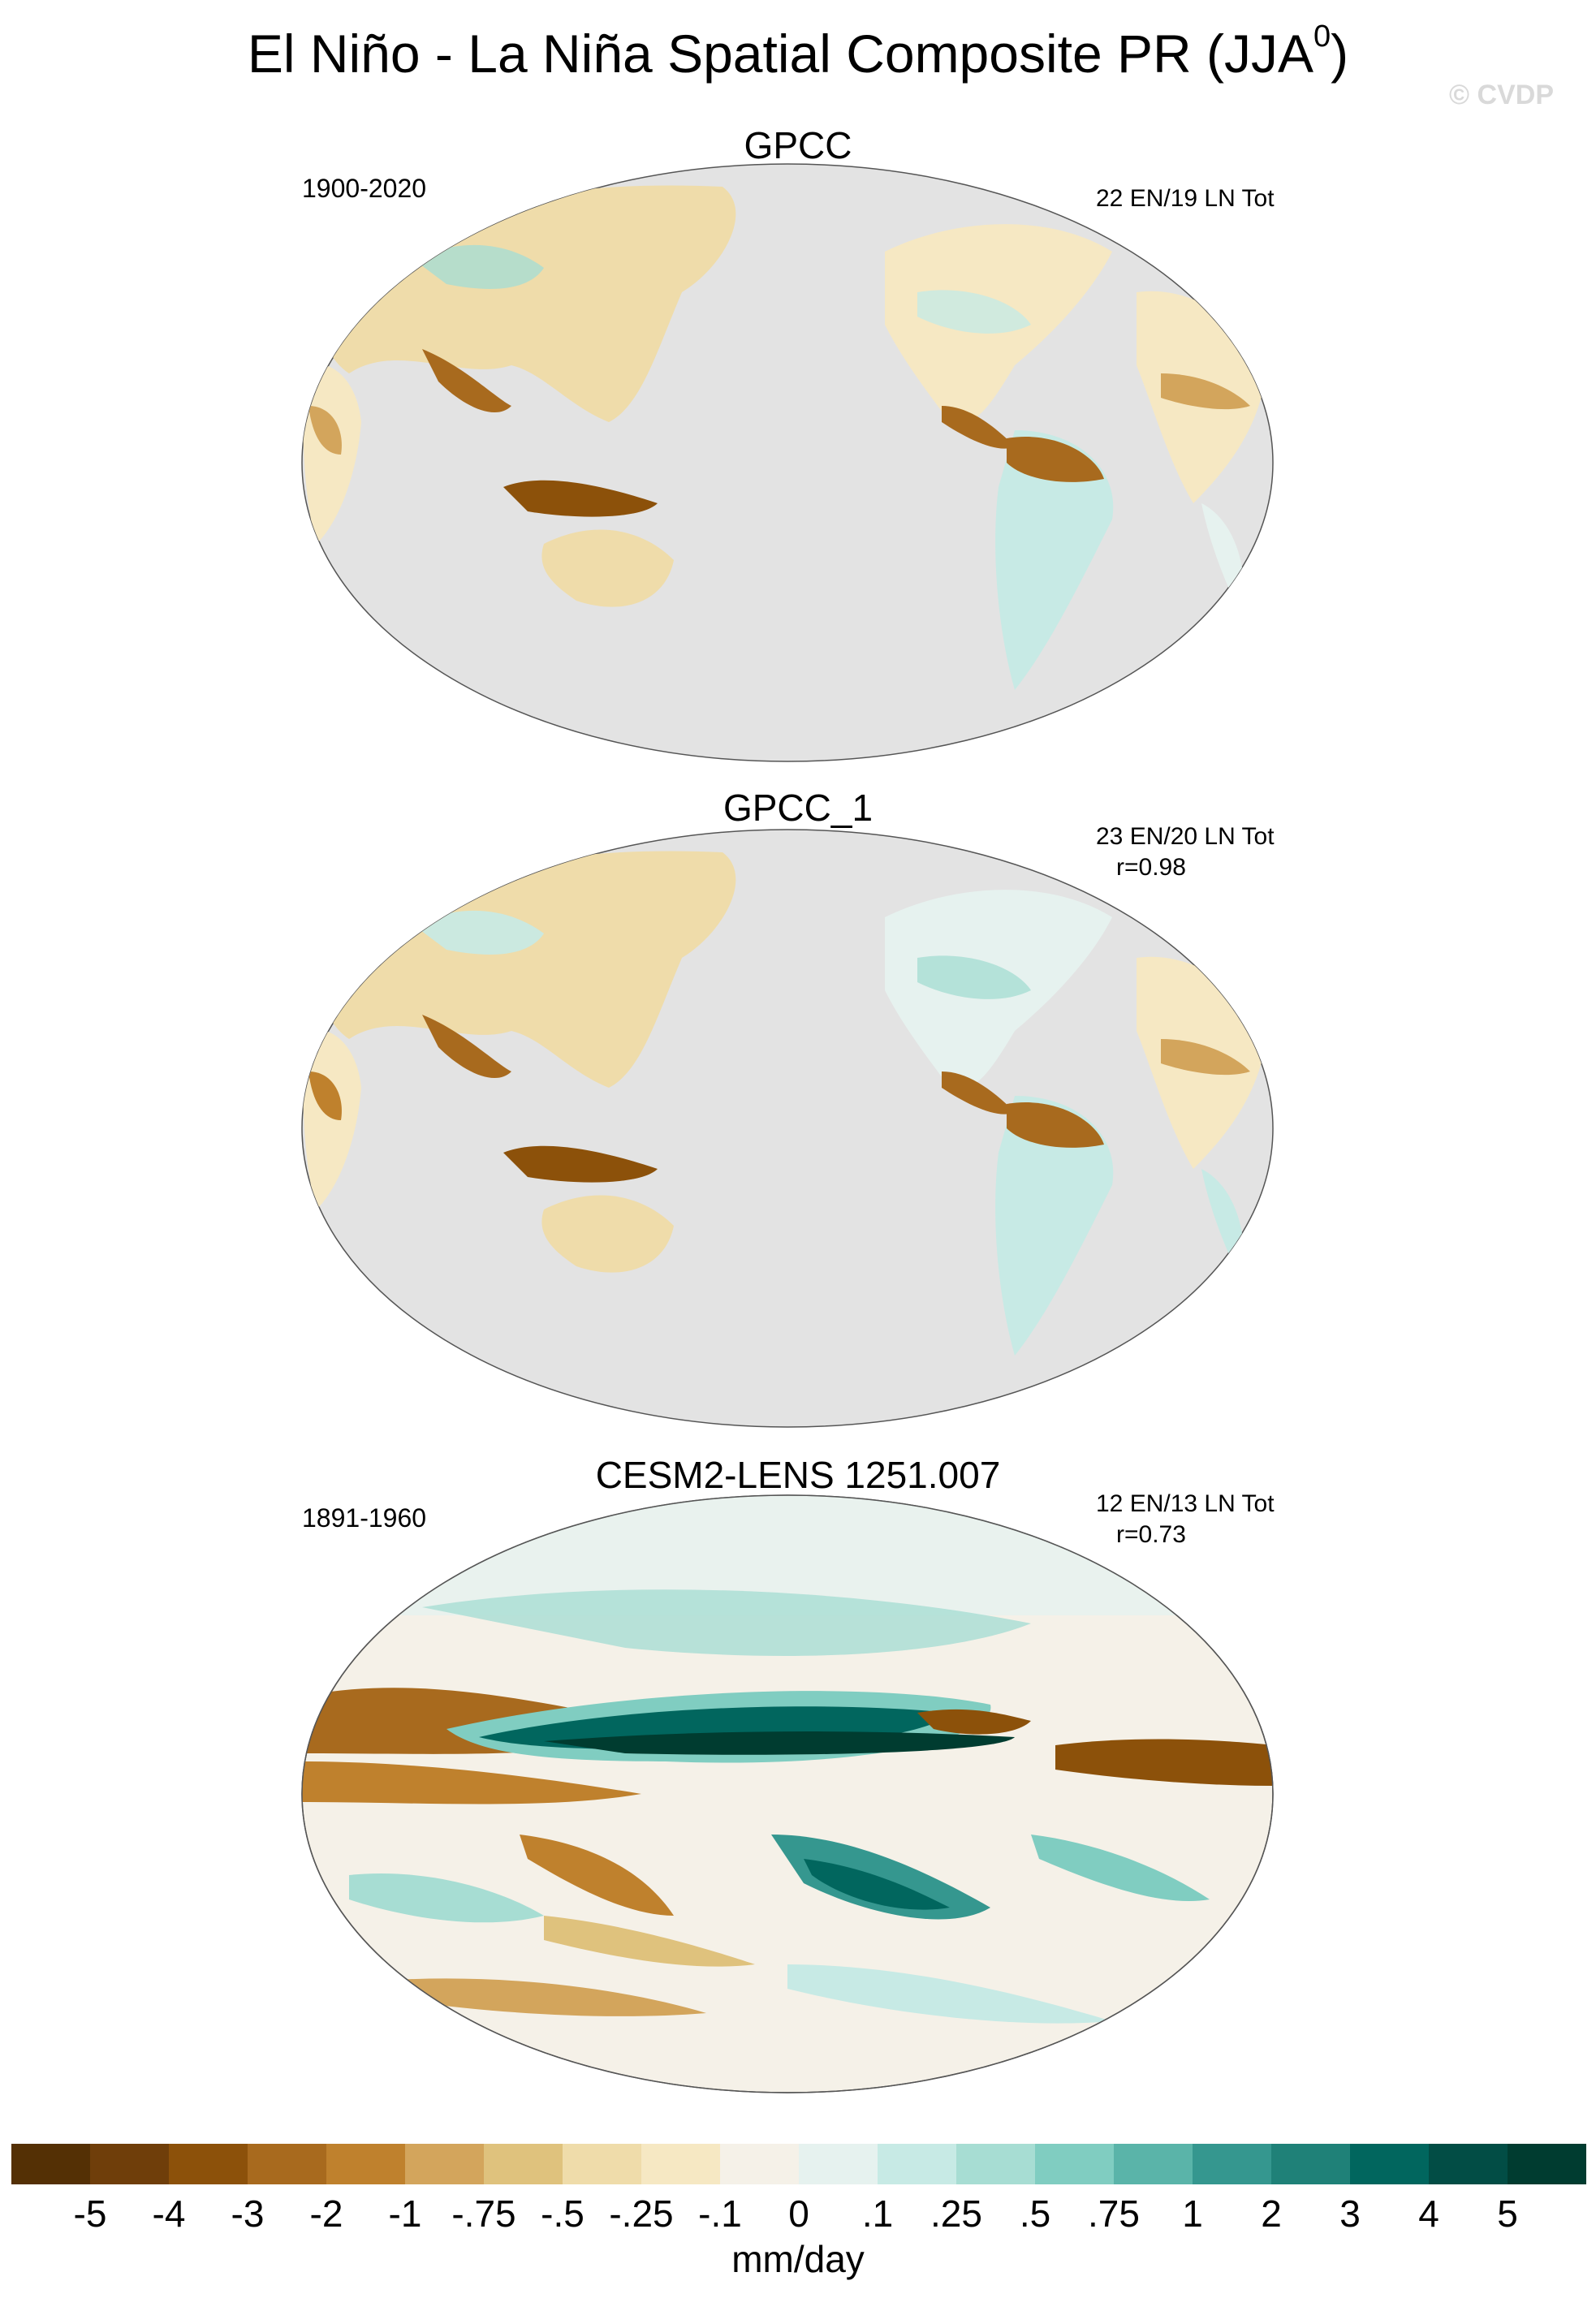 The image size is (1596, 2311). Describe the element at coordinates (364, 188) in the screenshot. I see `panel-1-period: 1900-2020` at that location.